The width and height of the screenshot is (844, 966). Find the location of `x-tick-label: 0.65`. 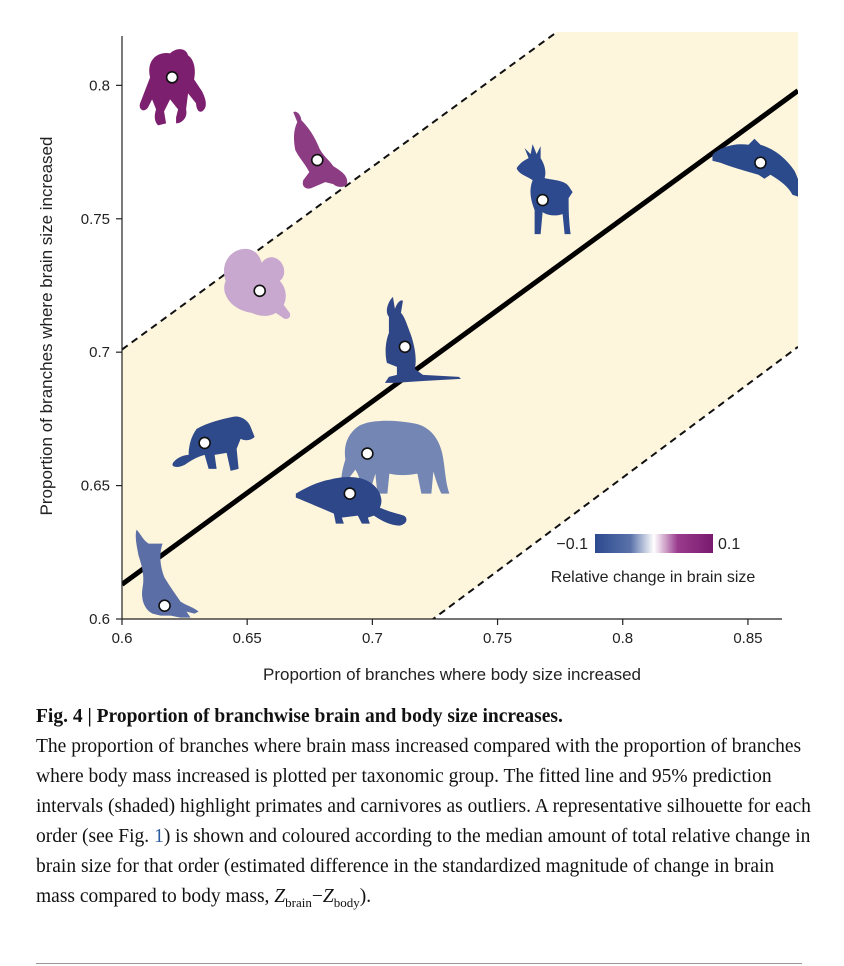

x-tick-label: 0.65 is located at coordinates (247, 638).